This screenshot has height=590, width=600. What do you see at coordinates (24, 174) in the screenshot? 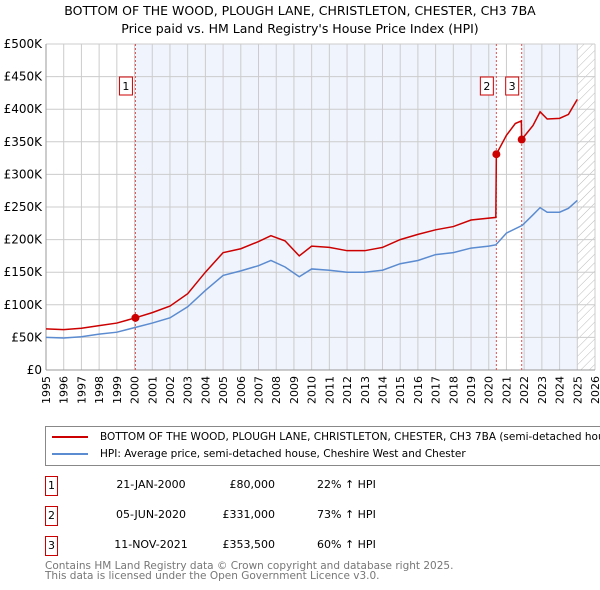
I see `y-tick-label: £300K` at bounding box center [24, 174].